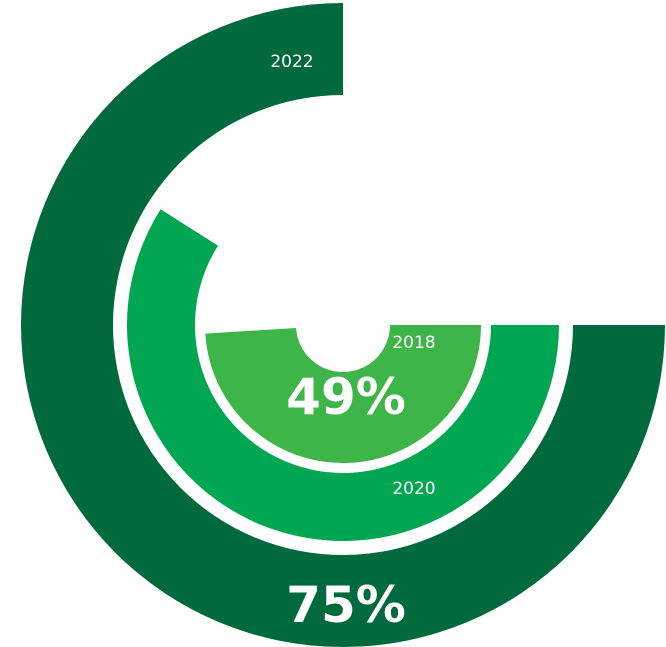 The image size is (666, 647). I want to click on value-label-2022: 75%, so click(346, 605).